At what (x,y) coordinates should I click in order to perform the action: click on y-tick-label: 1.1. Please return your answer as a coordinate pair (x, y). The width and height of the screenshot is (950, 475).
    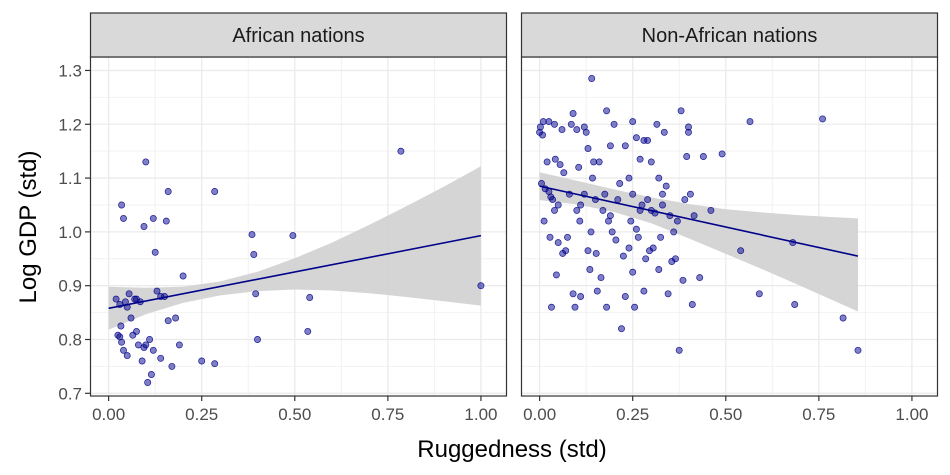
    Looking at the image, I should click on (70, 178).